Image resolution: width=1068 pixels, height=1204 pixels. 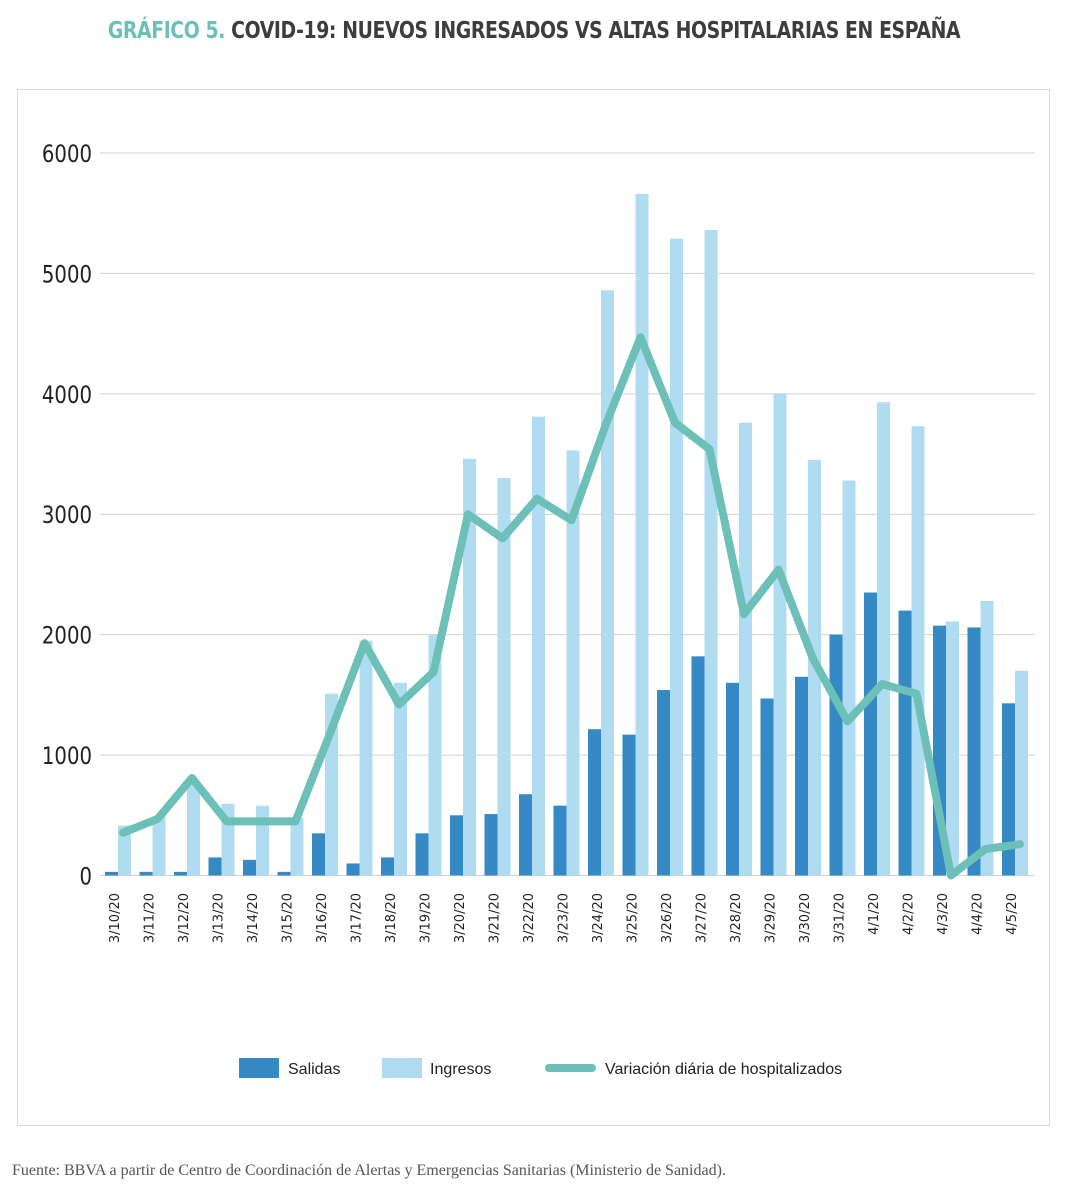 What do you see at coordinates (391, 918) in the screenshot?
I see `x-tick-label: 3/18/20` at bounding box center [391, 918].